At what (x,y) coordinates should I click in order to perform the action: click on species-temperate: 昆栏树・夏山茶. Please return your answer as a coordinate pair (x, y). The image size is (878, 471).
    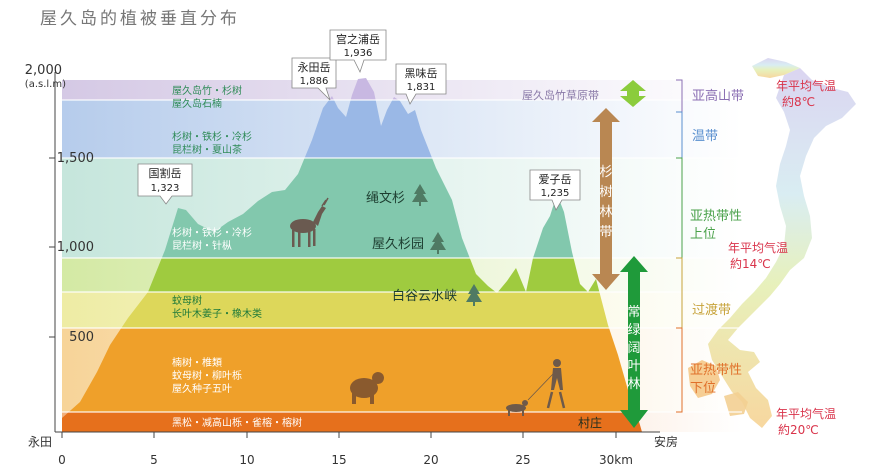
    Looking at the image, I should click on (207, 149).